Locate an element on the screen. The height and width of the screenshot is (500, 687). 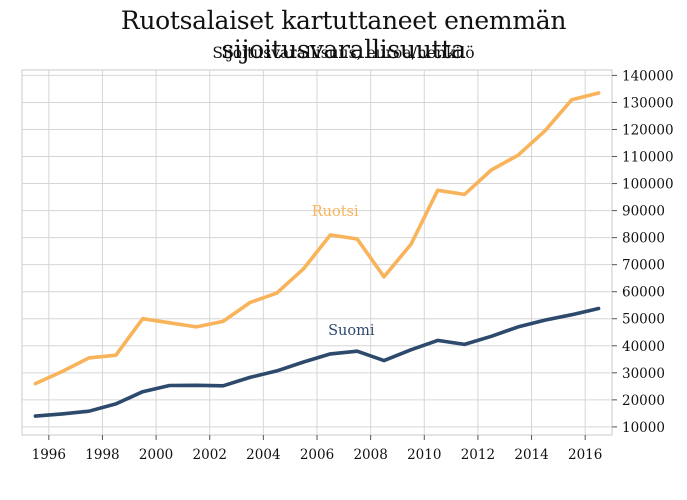
y-tick-label: 10000 is located at coordinates (643, 428).